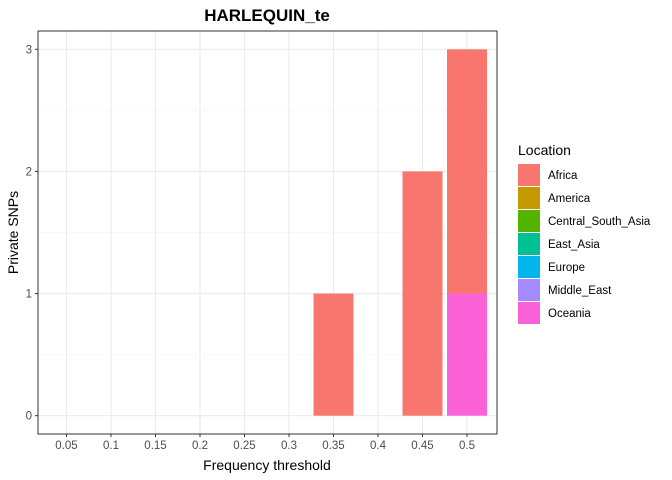 Image resolution: width=672 pixels, height=480 pixels. Describe the element at coordinates (574, 245) in the screenshot. I see `legend-label: East_Asia` at that location.